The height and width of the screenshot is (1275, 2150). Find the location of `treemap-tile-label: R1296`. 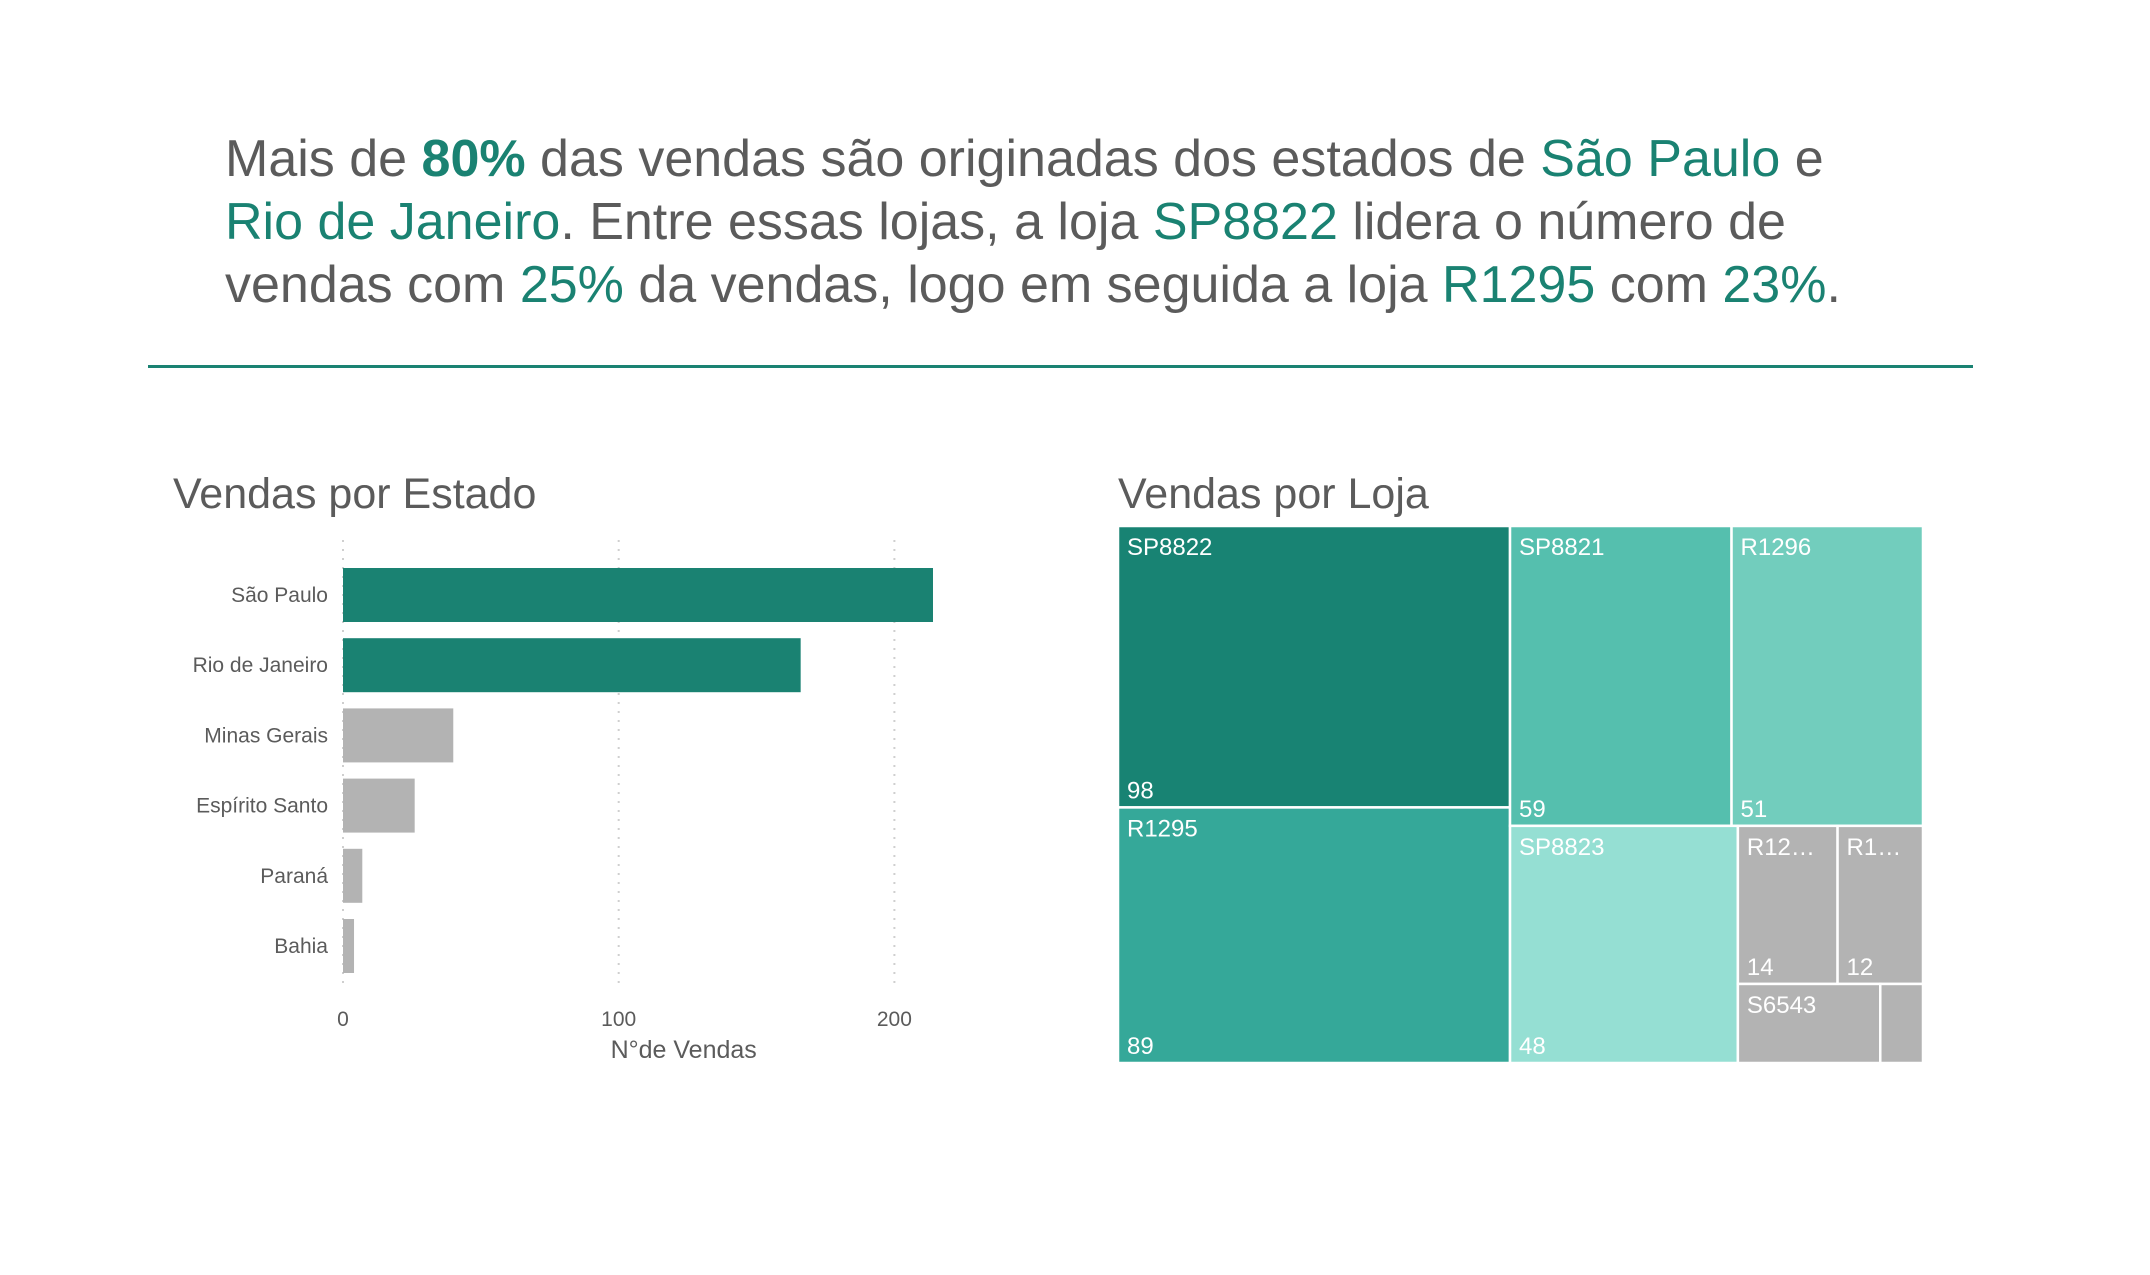

treemap-tile-label: R1296 is located at coordinates (1776, 547).